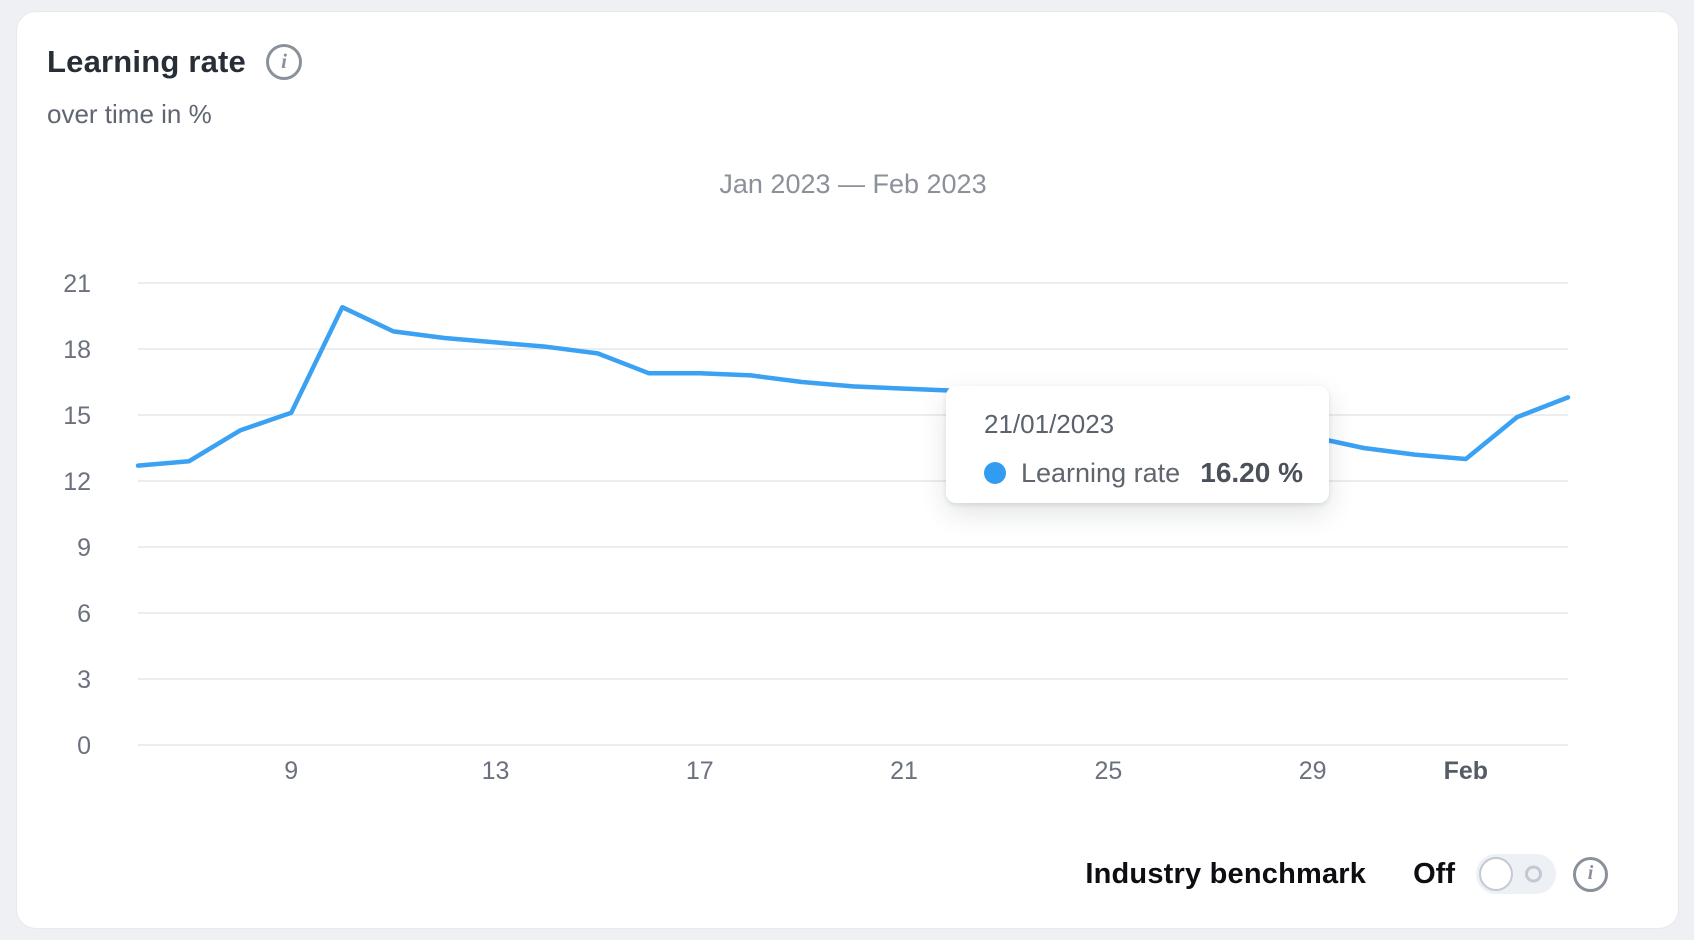 The height and width of the screenshot is (940, 1694). What do you see at coordinates (700, 771) in the screenshot?
I see `x-tick-label: 17` at bounding box center [700, 771].